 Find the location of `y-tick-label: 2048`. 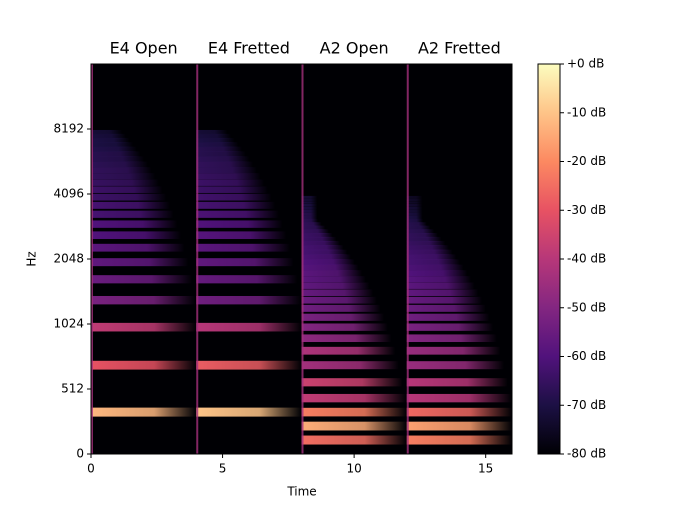

y-tick-label: 2048 is located at coordinates (68, 259).